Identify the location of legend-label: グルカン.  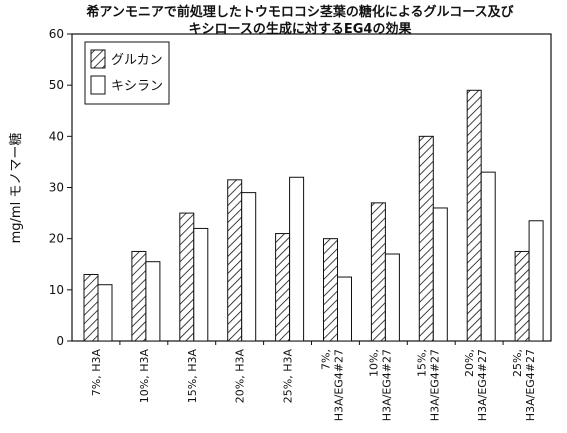
(137, 60).